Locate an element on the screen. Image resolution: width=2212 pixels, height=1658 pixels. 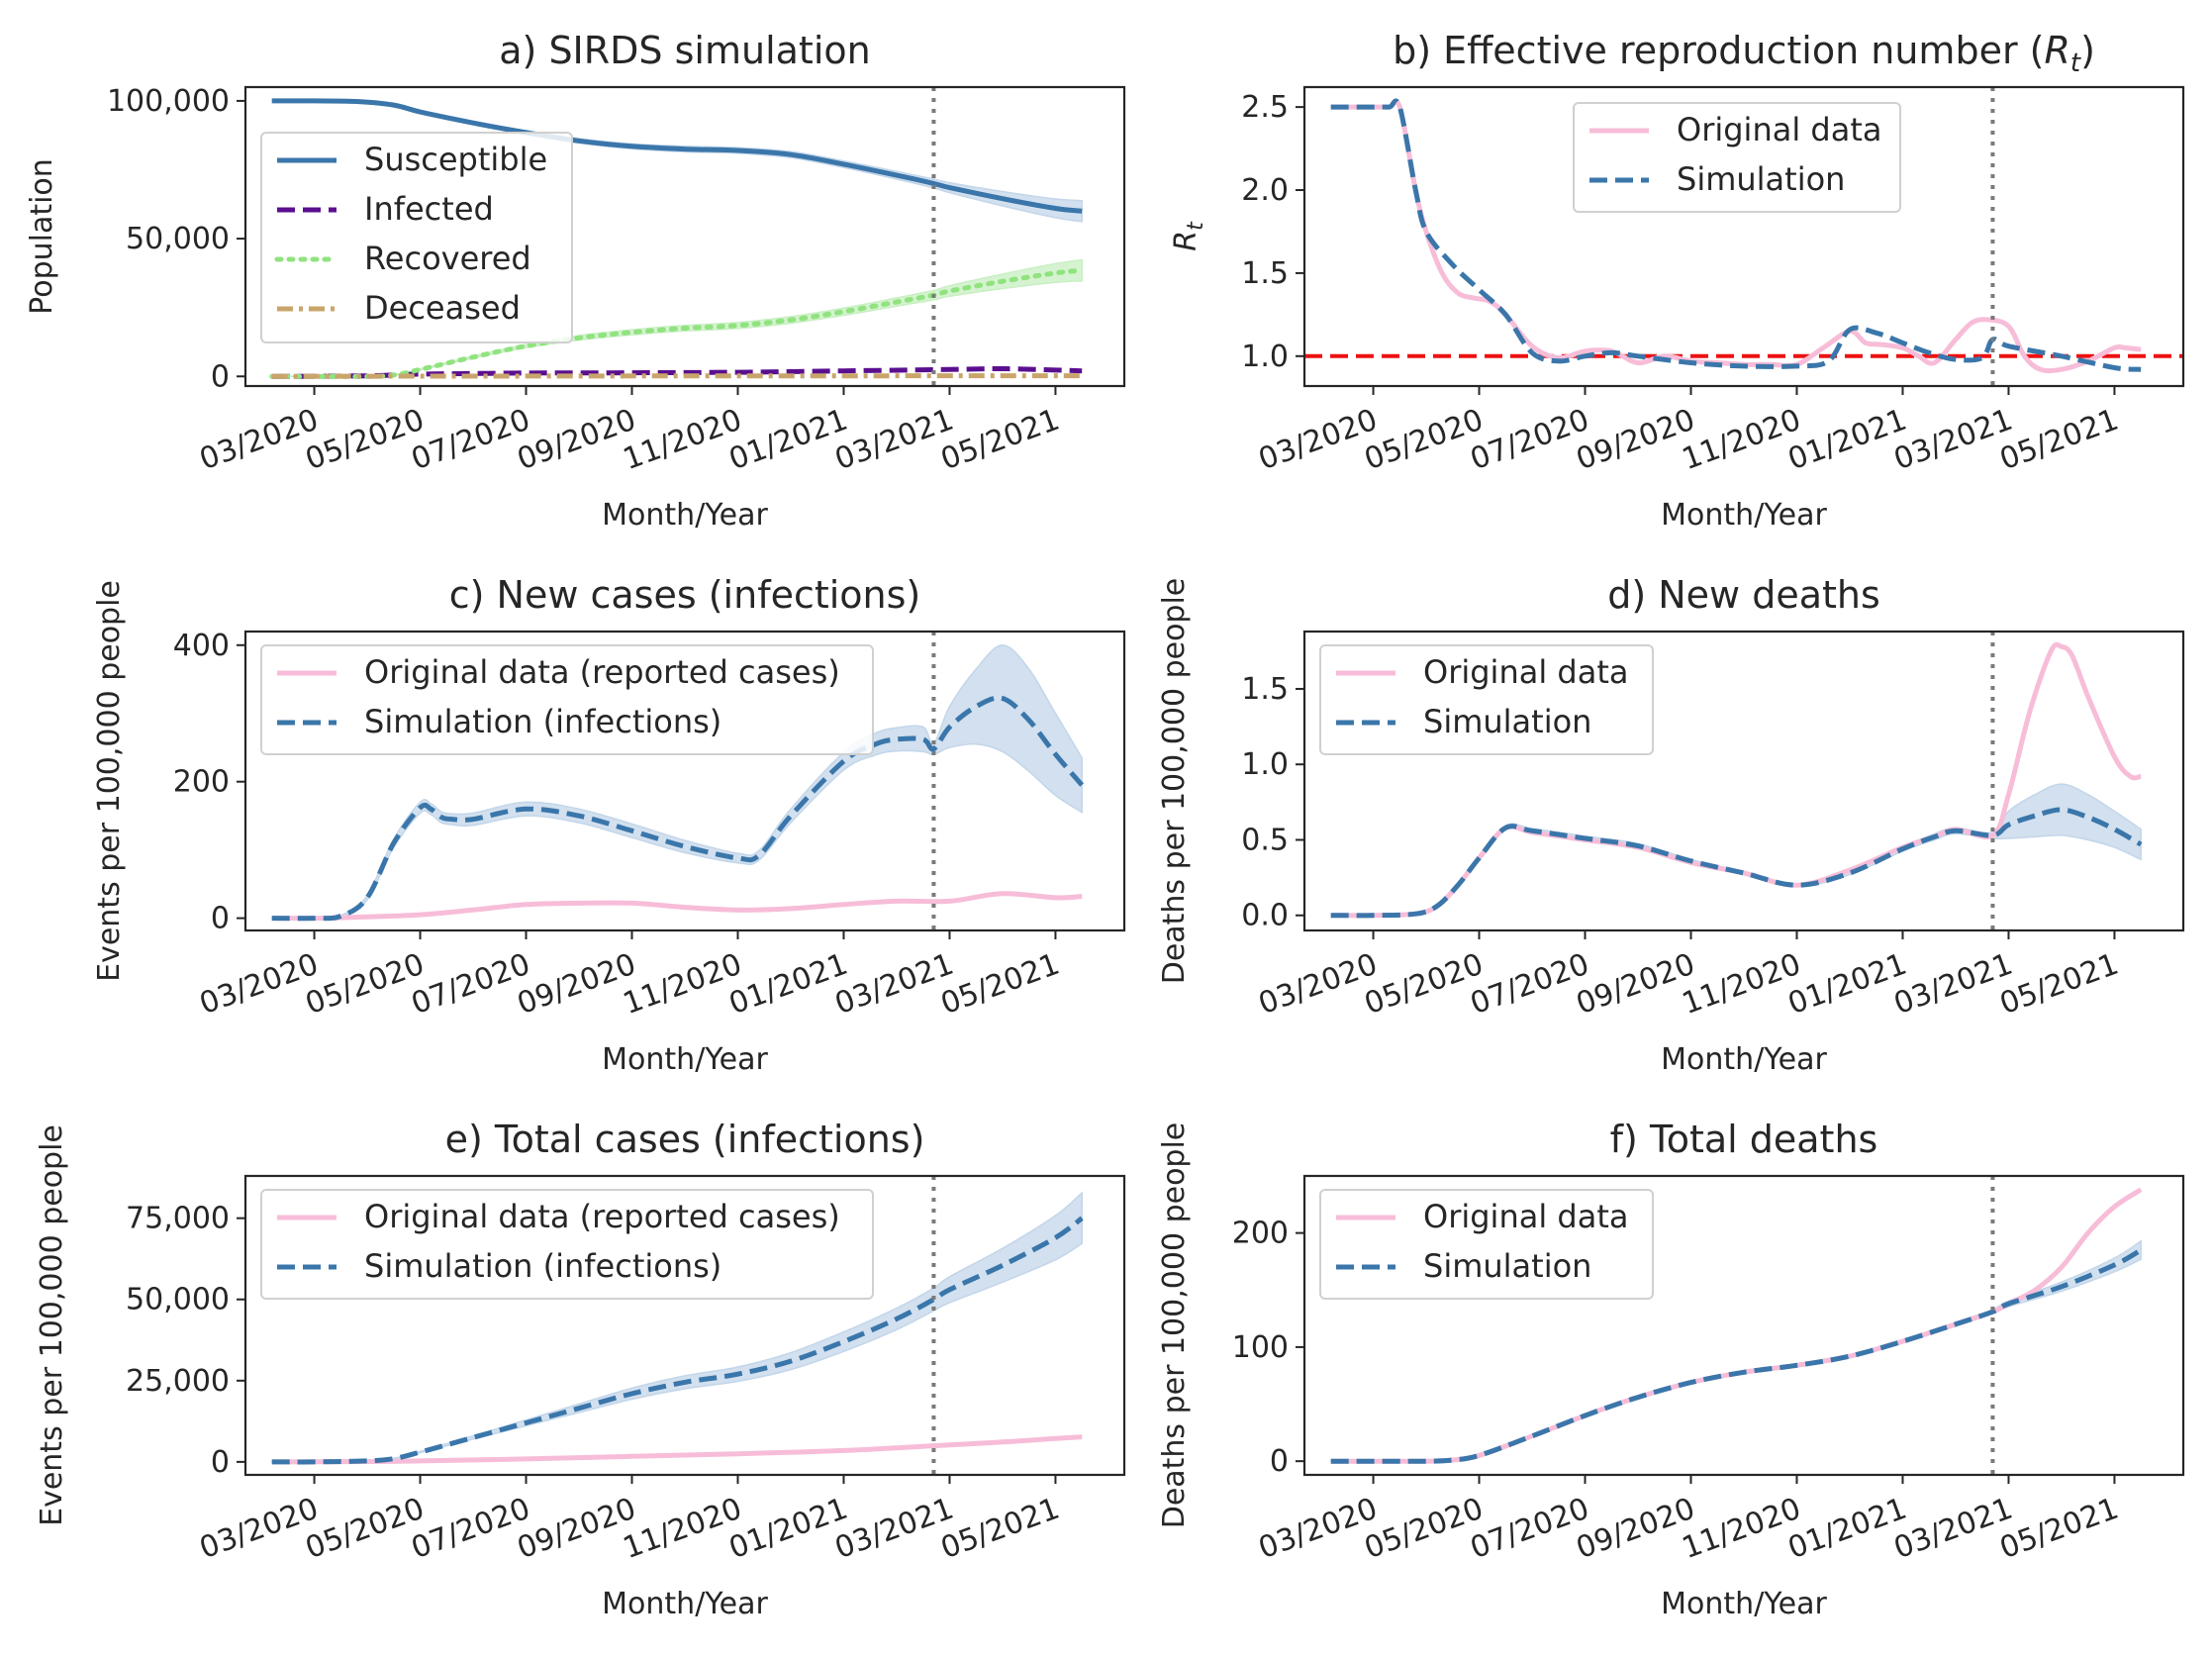
legend-label: Recovered is located at coordinates (447, 258).